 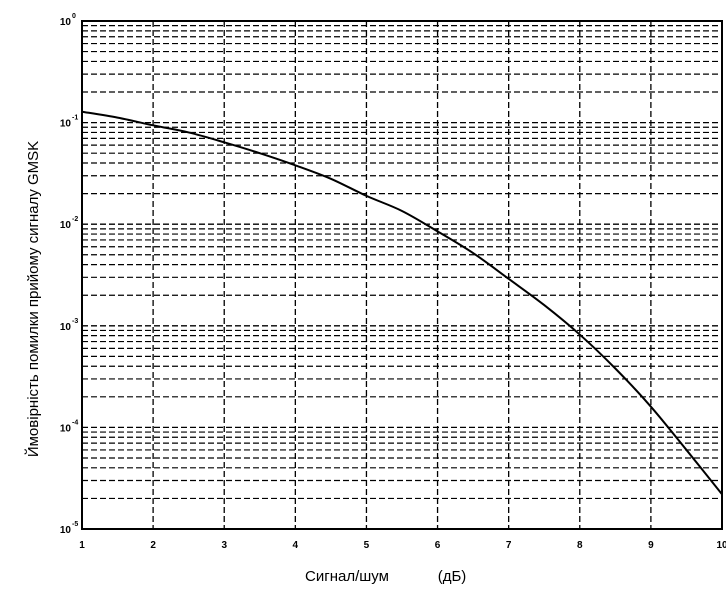 I want to click on x-tick-label: 8, so click(x=580, y=545).